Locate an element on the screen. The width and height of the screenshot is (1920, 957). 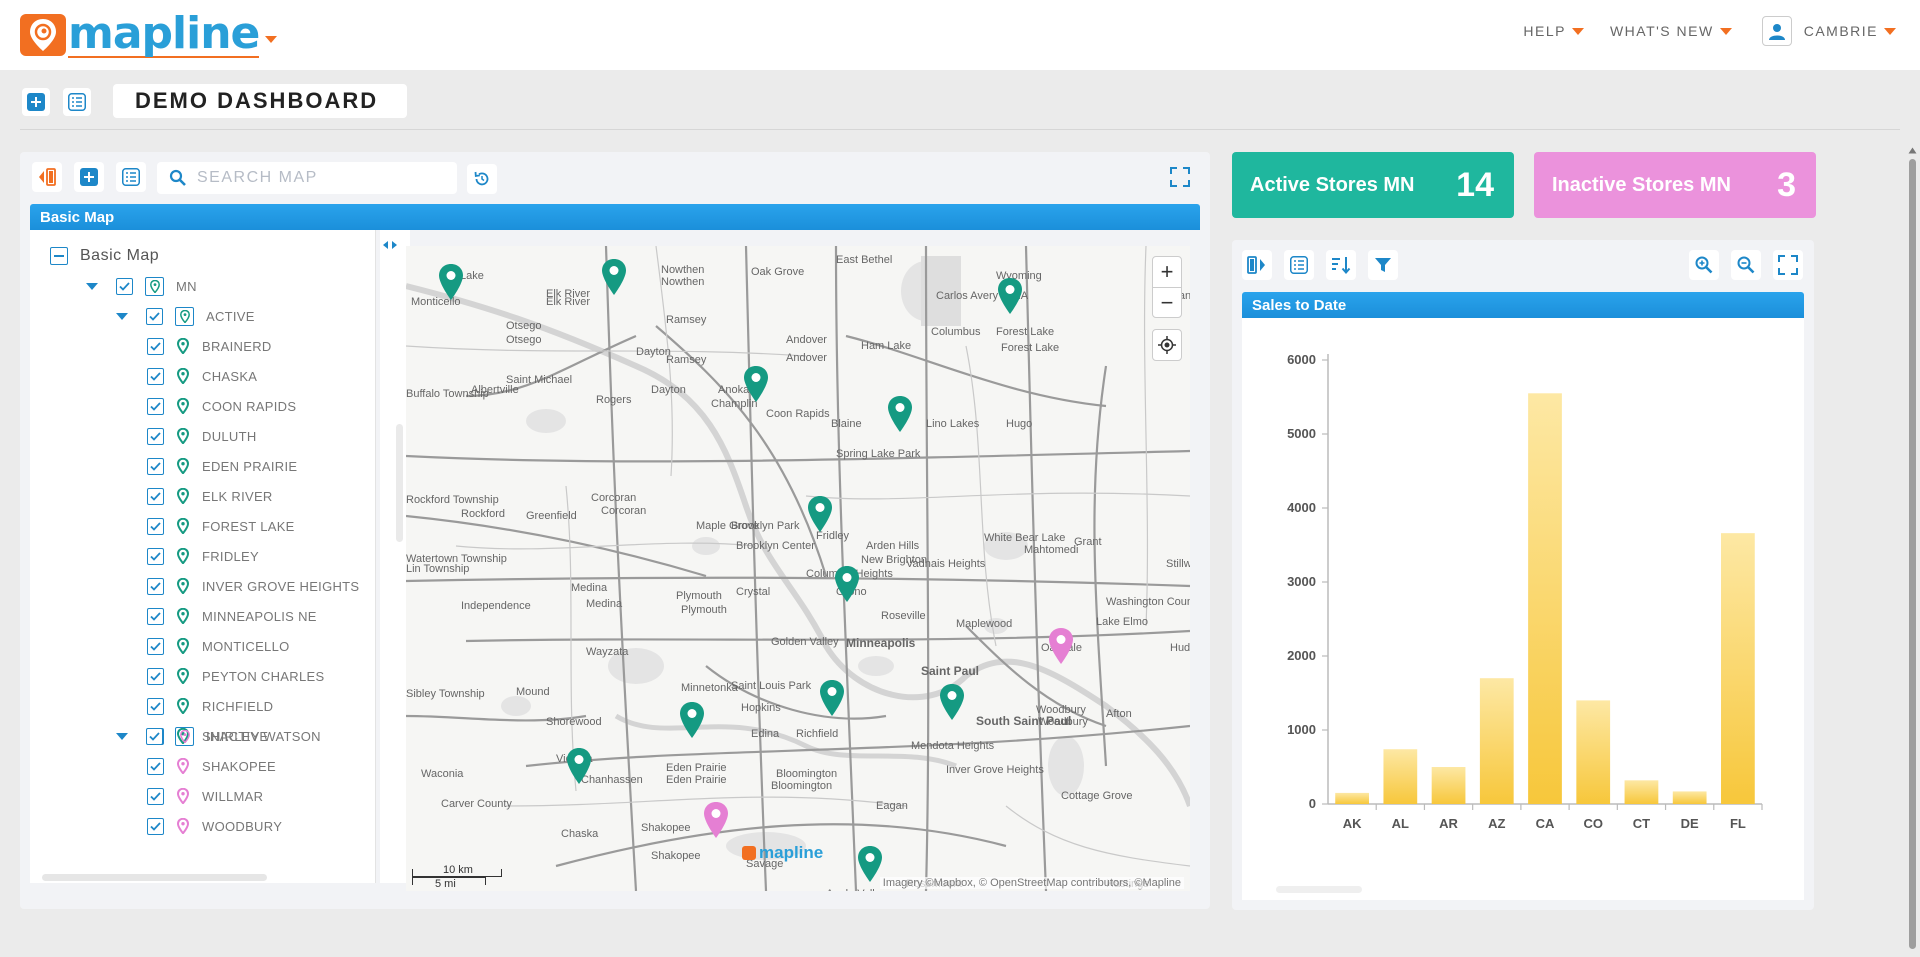
logo-chevron-down-icon is located at coordinates (271, 39).